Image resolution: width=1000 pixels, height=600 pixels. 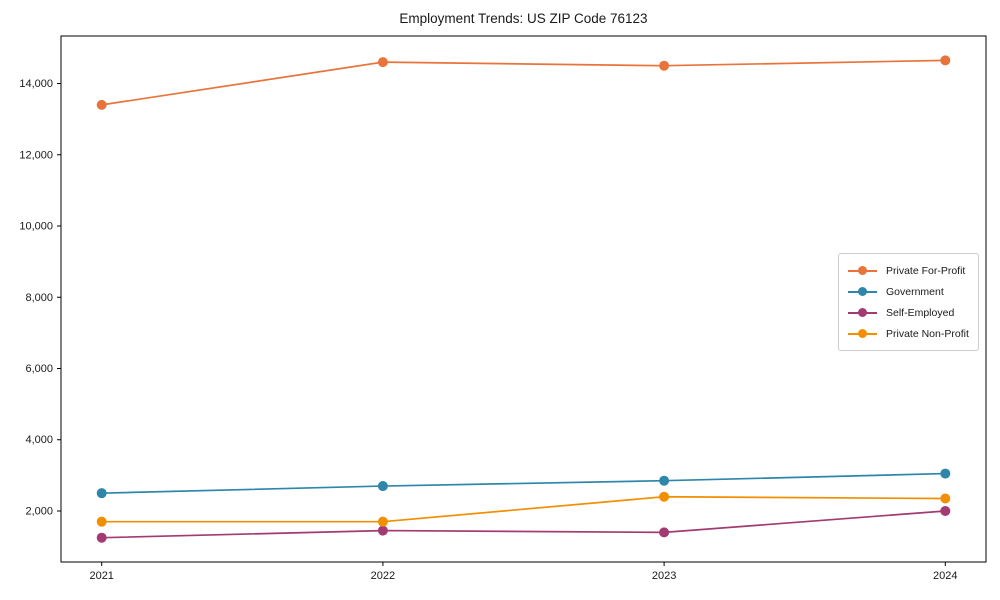 I want to click on legend-item: Private Non-Profit, so click(x=908, y=333).